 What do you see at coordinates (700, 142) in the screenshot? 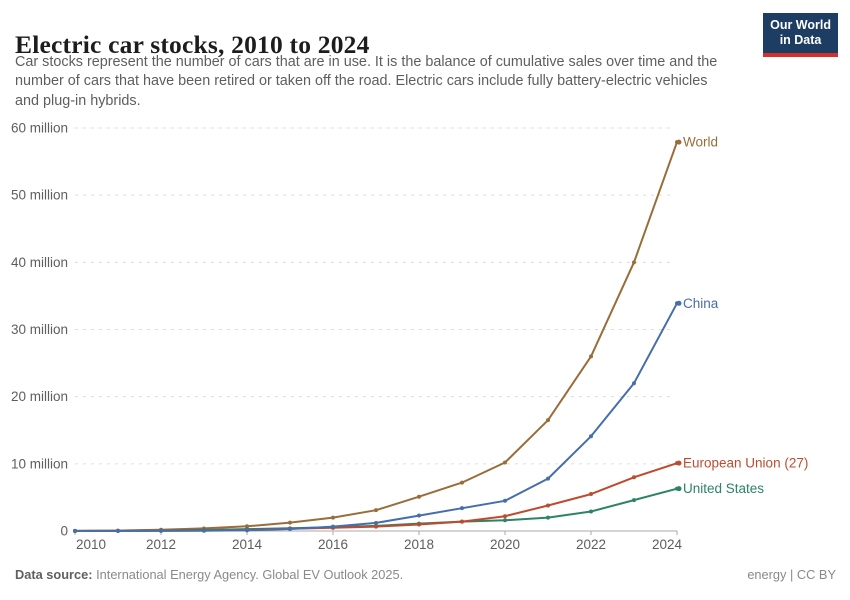
I see `series-label-world: World` at bounding box center [700, 142].